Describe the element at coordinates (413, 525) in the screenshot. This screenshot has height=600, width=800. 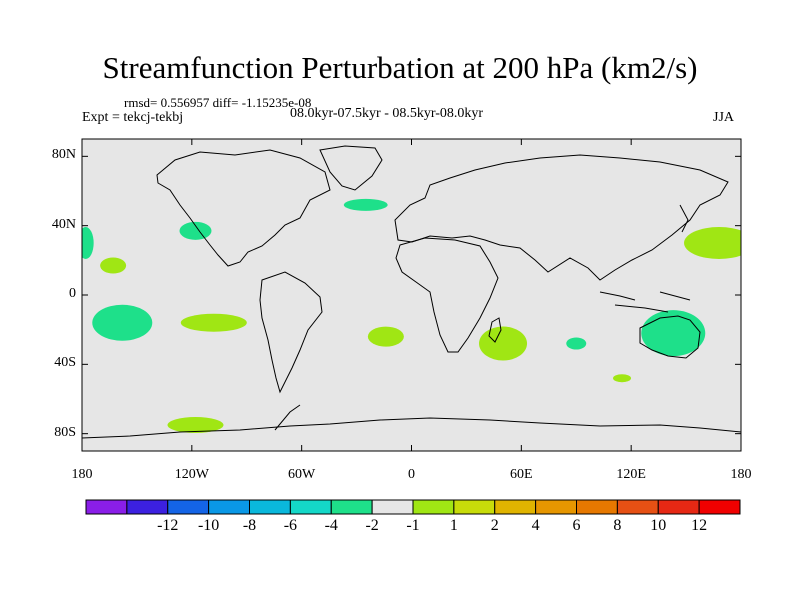
I see `colorbar-tick-label: -1` at that location.